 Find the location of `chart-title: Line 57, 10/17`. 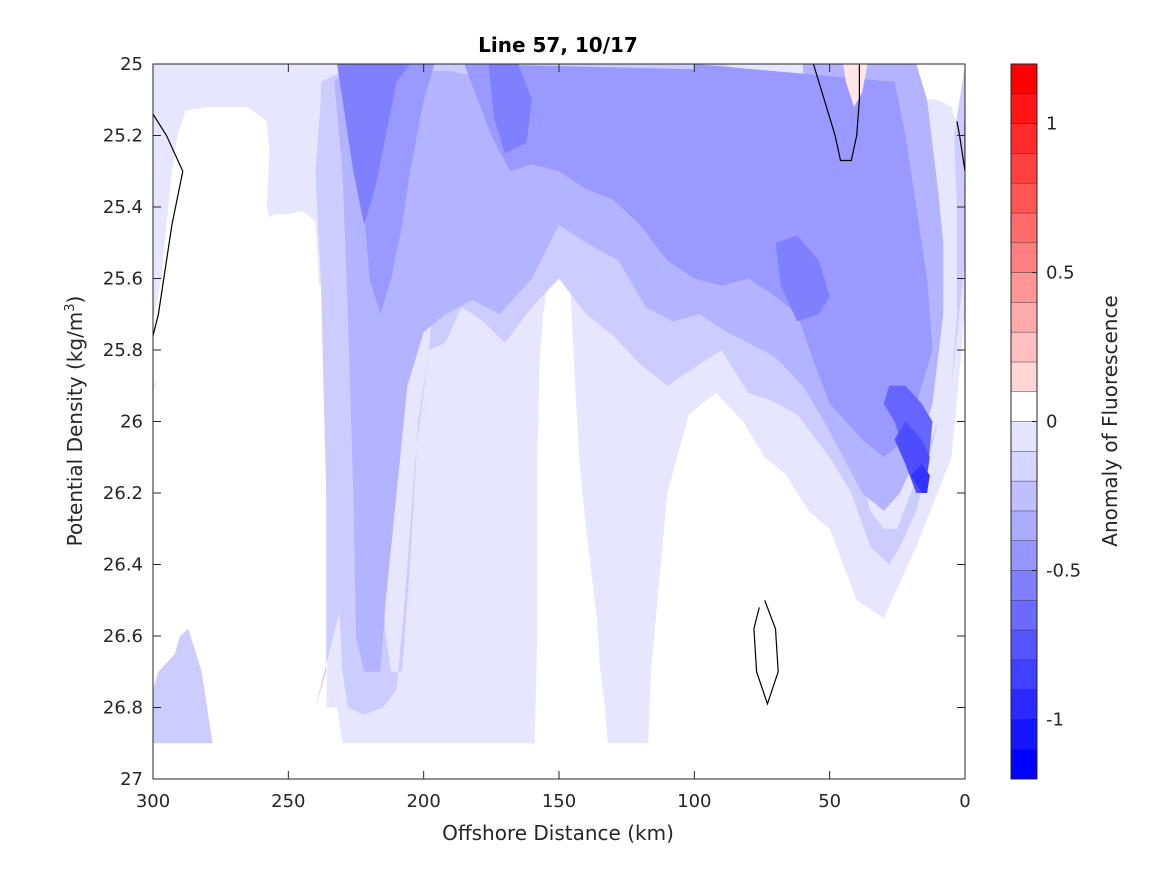

chart-title: Line 57, 10/17 is located at coordinates (558, 45).